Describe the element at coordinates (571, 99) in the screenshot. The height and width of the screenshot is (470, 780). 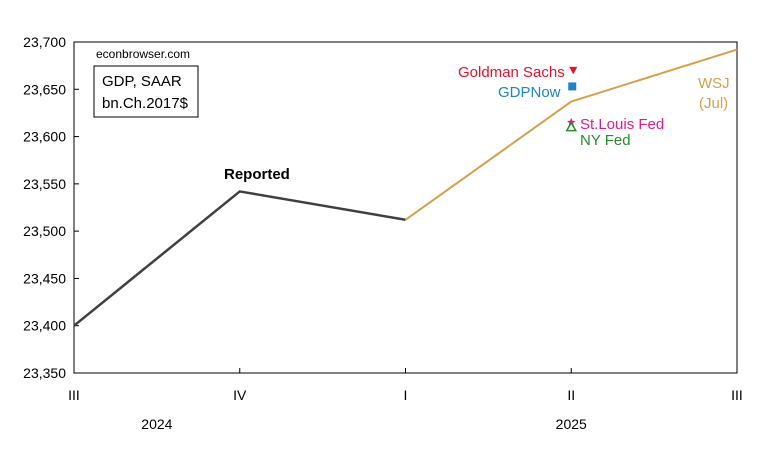
I see `forecast-markers` at that location.